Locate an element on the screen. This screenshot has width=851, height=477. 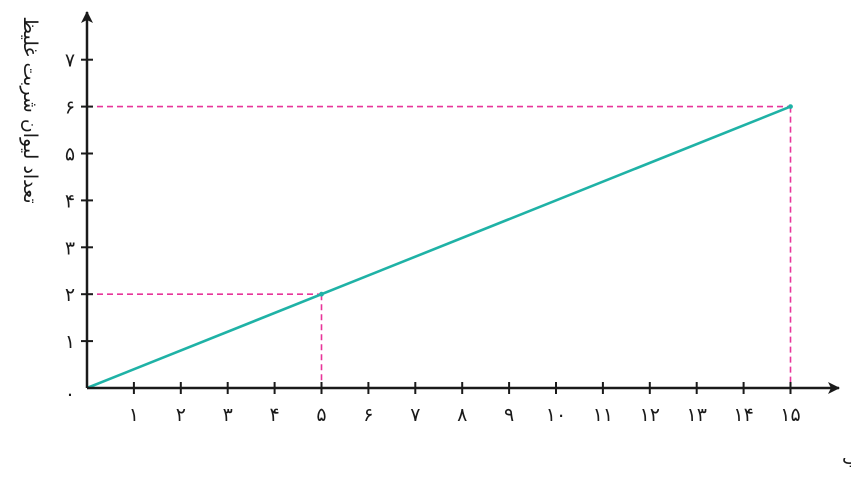
x-tick-label: ۴ is located at coordinates (274, 415).